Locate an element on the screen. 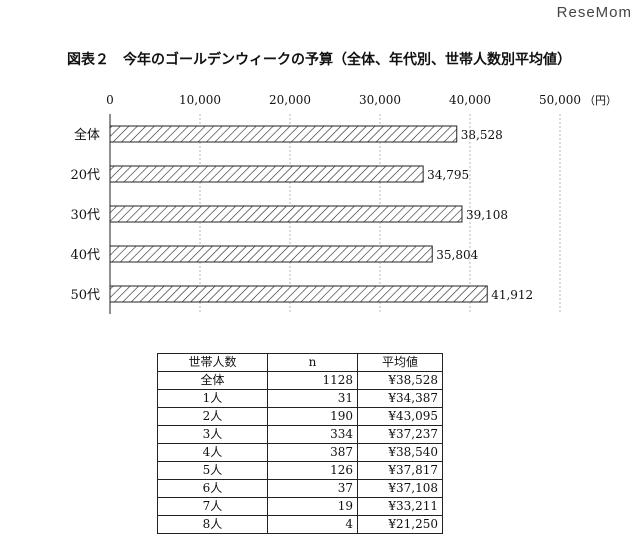 This screenshot has width=640, height=552. cell-n: 126 is located at coordinates (312, 470).